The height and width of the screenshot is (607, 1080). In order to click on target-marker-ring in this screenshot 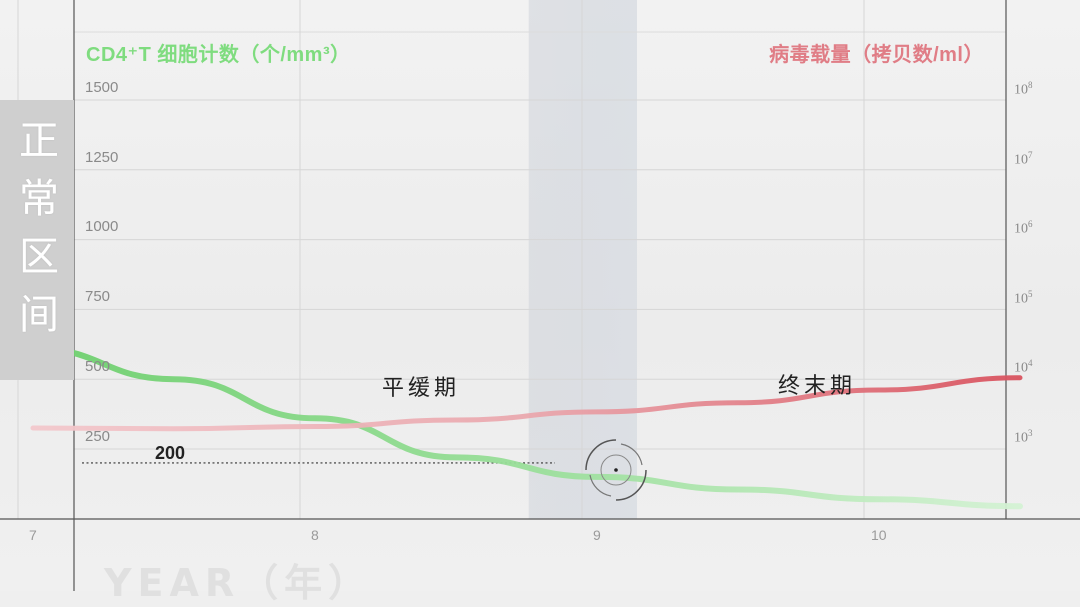, I will do `click(616, 470)`.